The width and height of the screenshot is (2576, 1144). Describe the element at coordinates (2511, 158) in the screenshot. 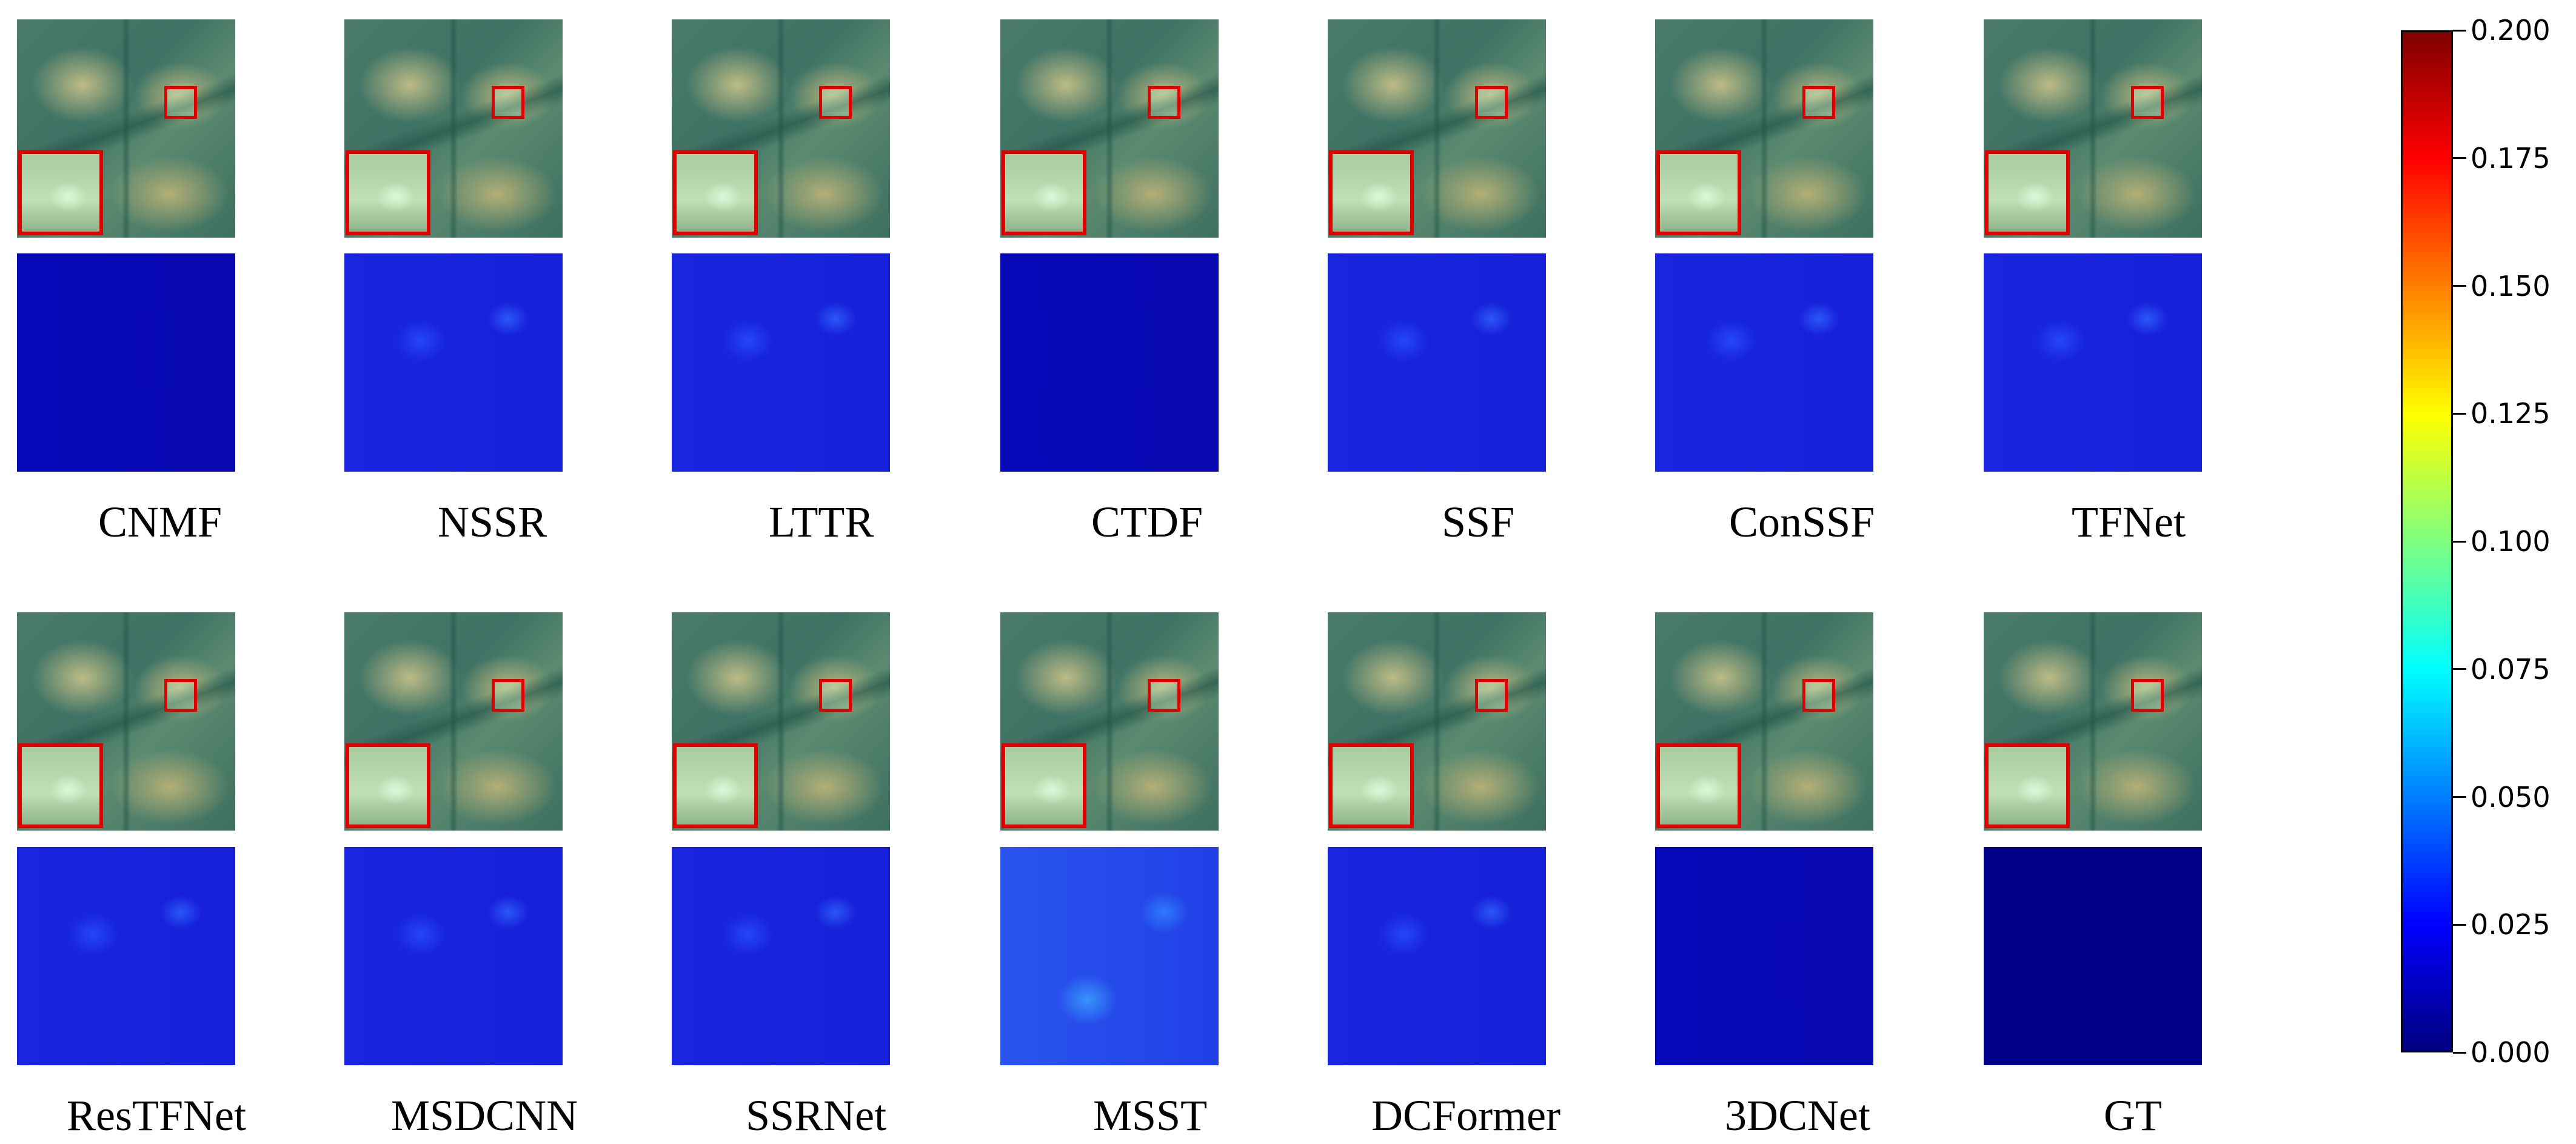

I see `colorbar-tick-label: 0.175` at that location.